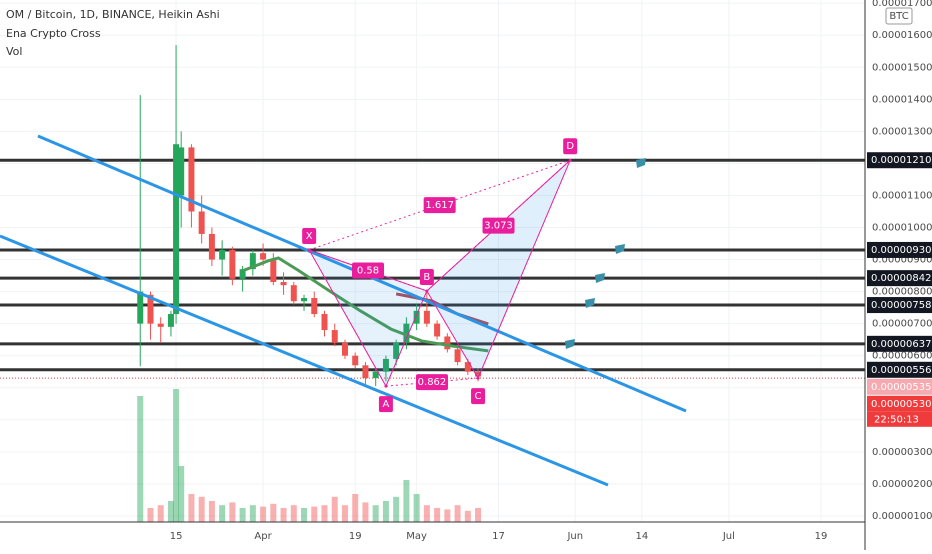 The height and width of the screenshot is (554, 932). I want to click on x-tick-label: Apr, so click(263, 536).